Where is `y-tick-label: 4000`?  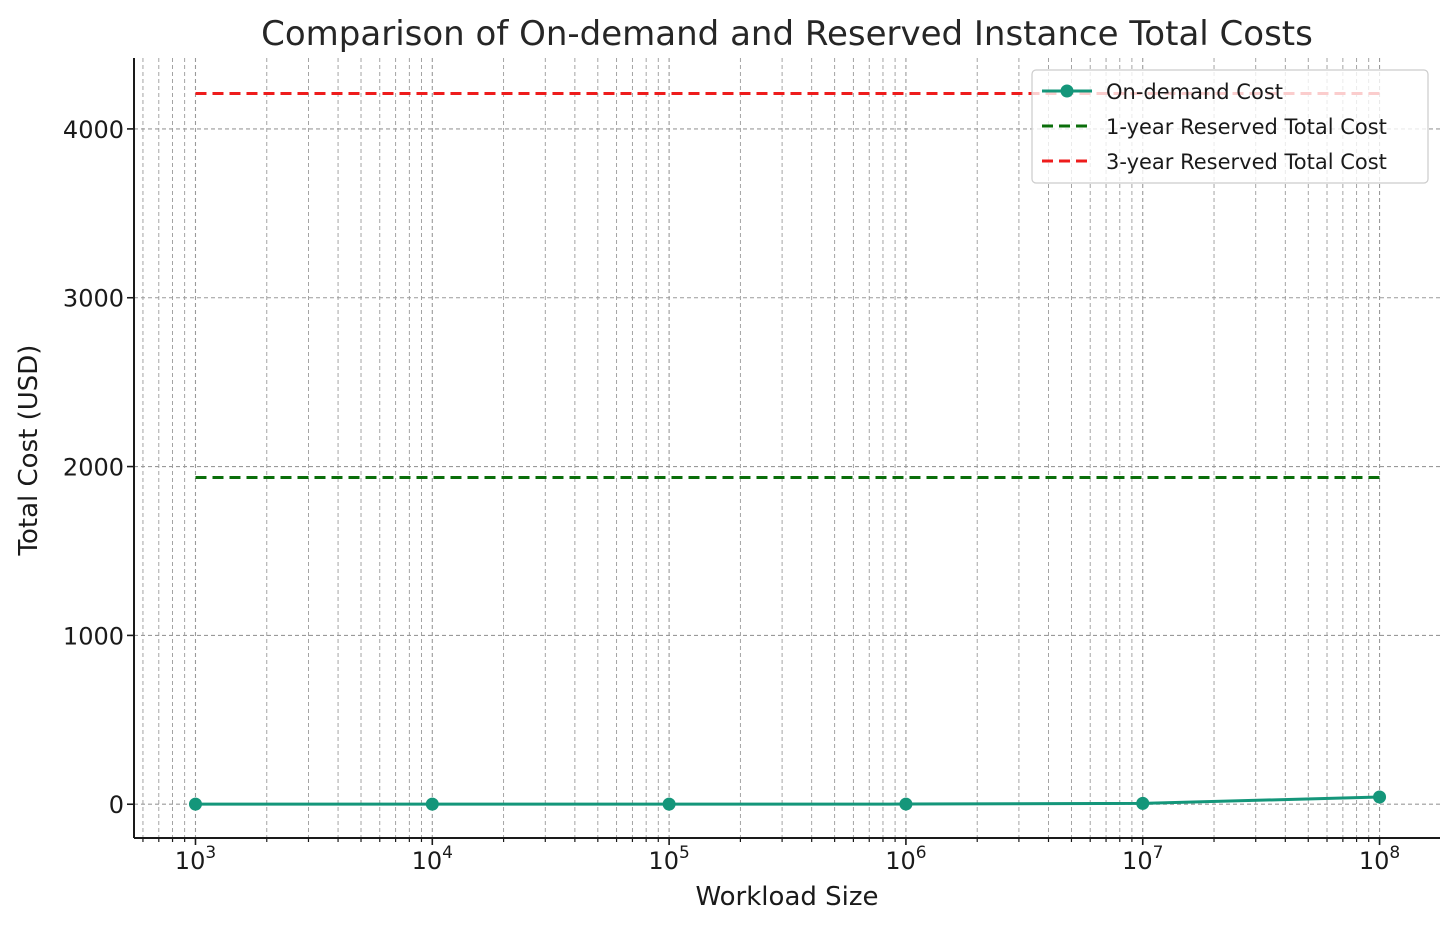 y-tick-label: 4000 is located at coordinates (93, 130).